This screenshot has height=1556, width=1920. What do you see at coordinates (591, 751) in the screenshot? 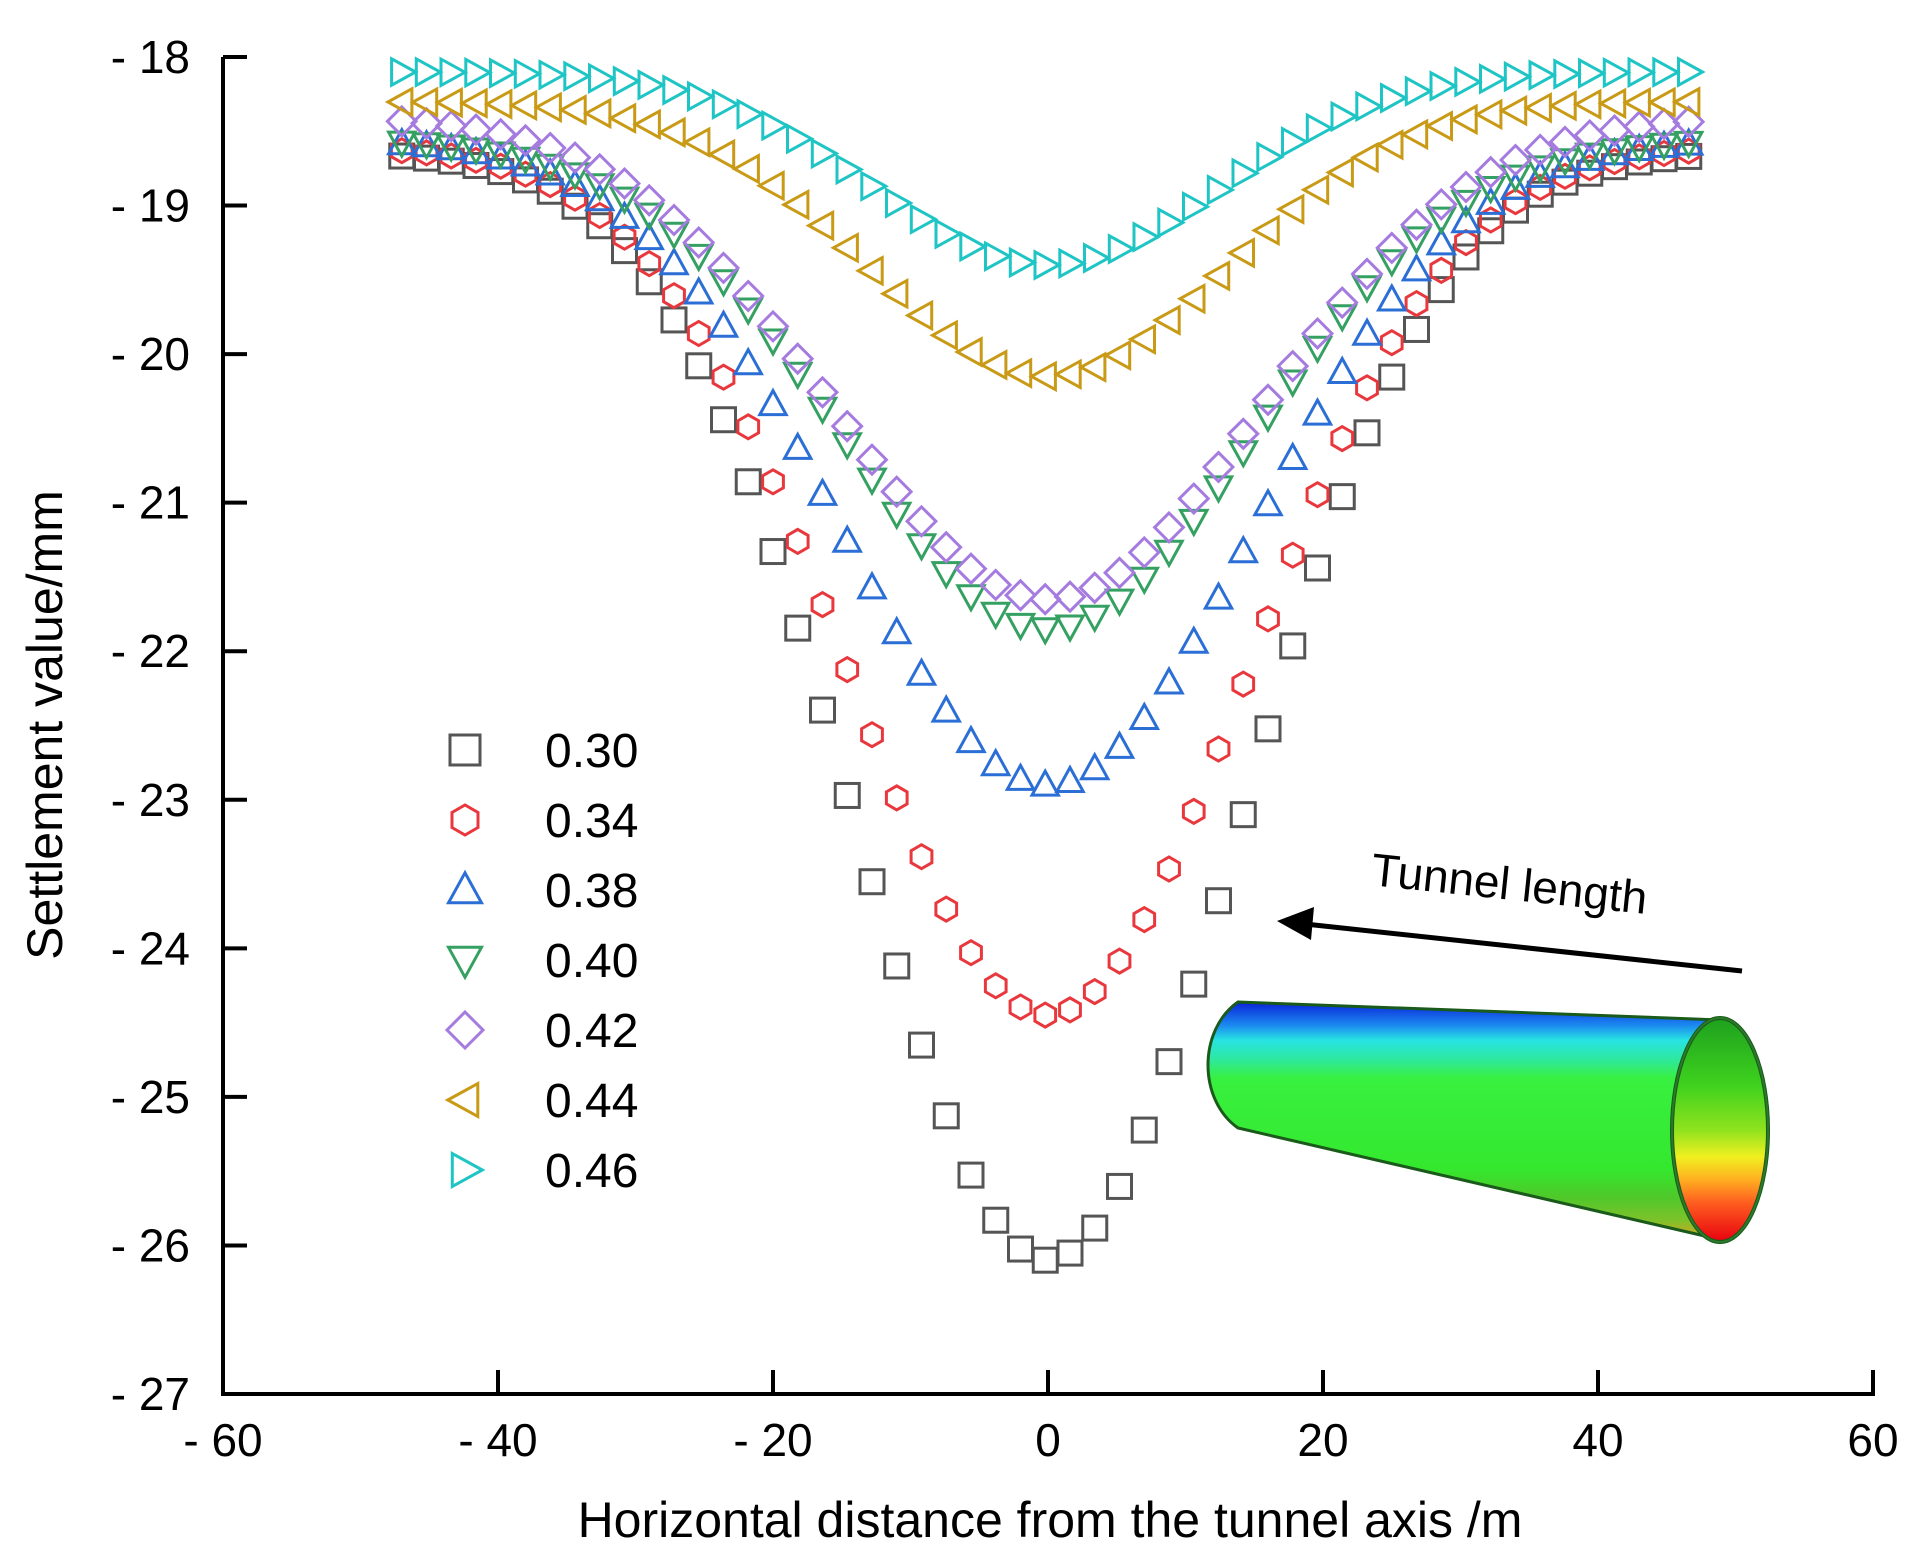
I see `legend-label: 0.30` at bounding box center [591, 751].